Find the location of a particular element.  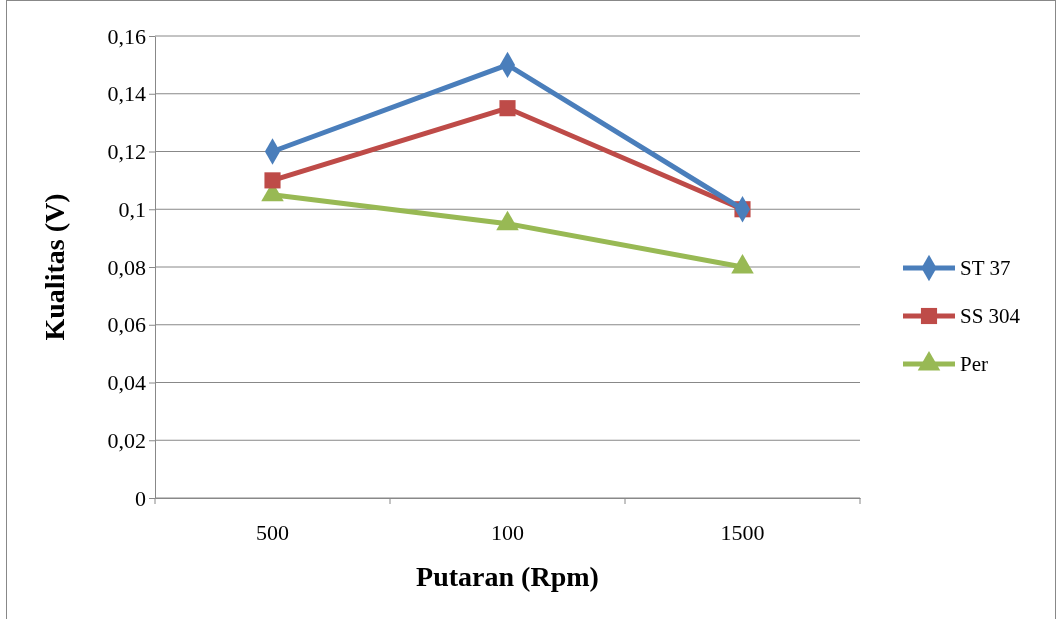

y-tick-label: 0,02 is located at coordinates (126, 440).